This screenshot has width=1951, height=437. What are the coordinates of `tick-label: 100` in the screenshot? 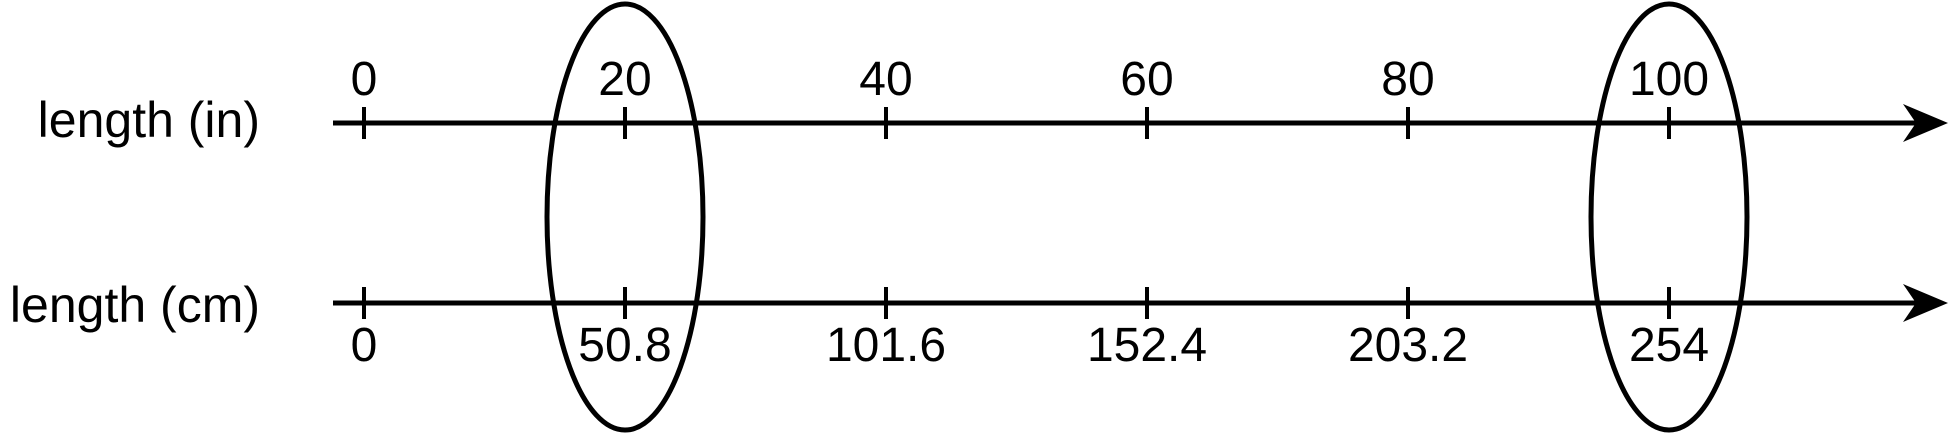 It's located at (1669, 79).